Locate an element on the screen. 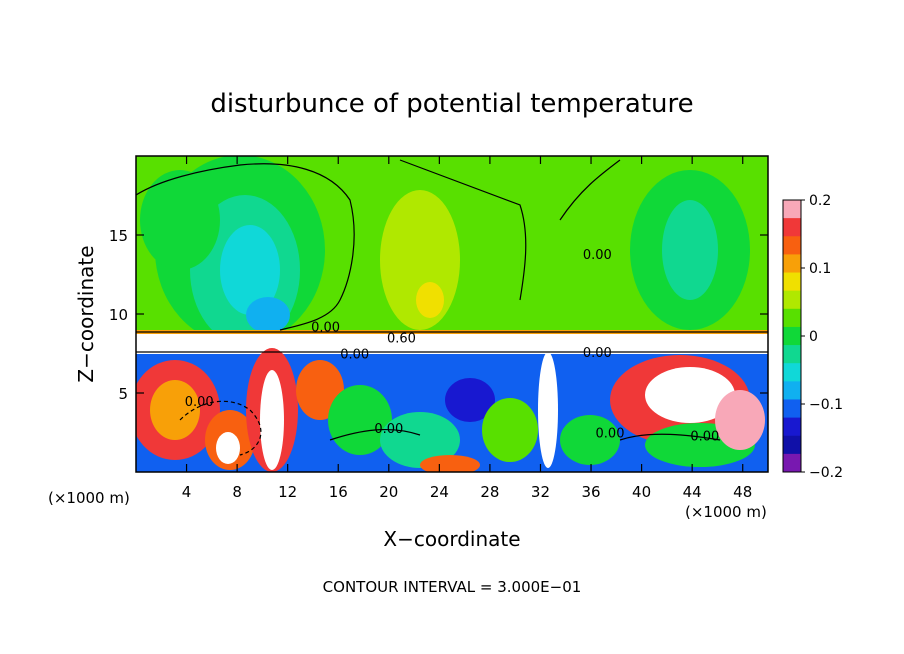 The image size is (904, 654). chart-title: disturbunce of potential temperature is located at coordinates (451, 104).